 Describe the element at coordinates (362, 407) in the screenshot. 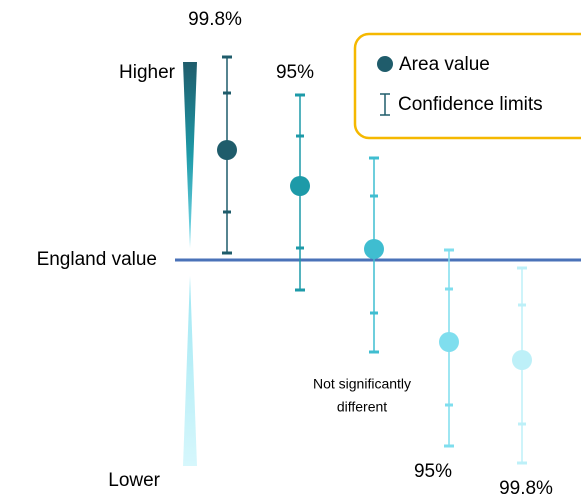

I see `note: different` at that location.